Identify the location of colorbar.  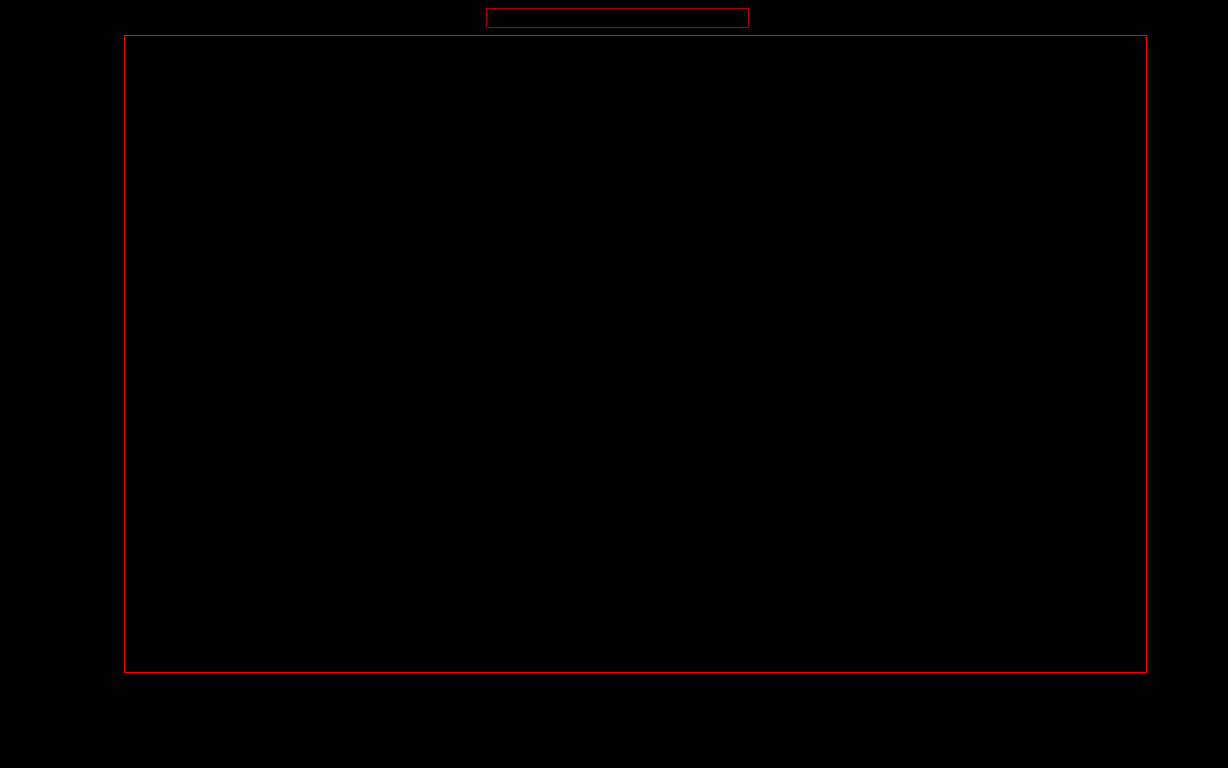
(617, 18).